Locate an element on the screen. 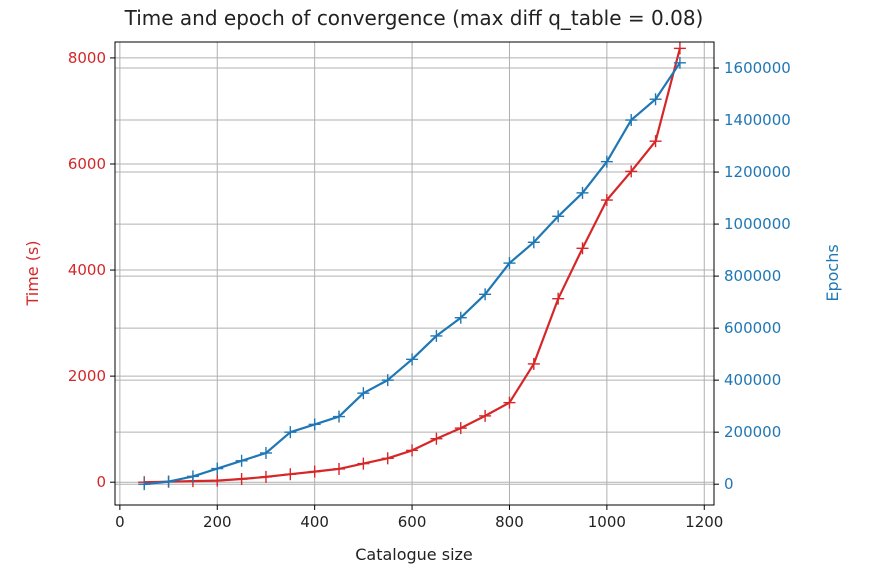 This screenshot has height=578, width=874. x-tick-label: 800 is located at coordinates (509, 522).